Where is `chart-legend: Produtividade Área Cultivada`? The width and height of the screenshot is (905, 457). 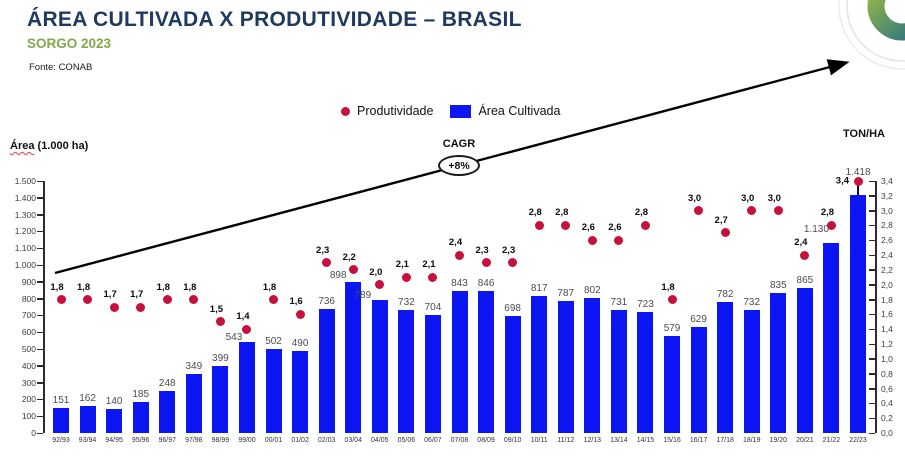
chart-legend: Produtividade Área Cultivada is located at coordinates (450, 111).